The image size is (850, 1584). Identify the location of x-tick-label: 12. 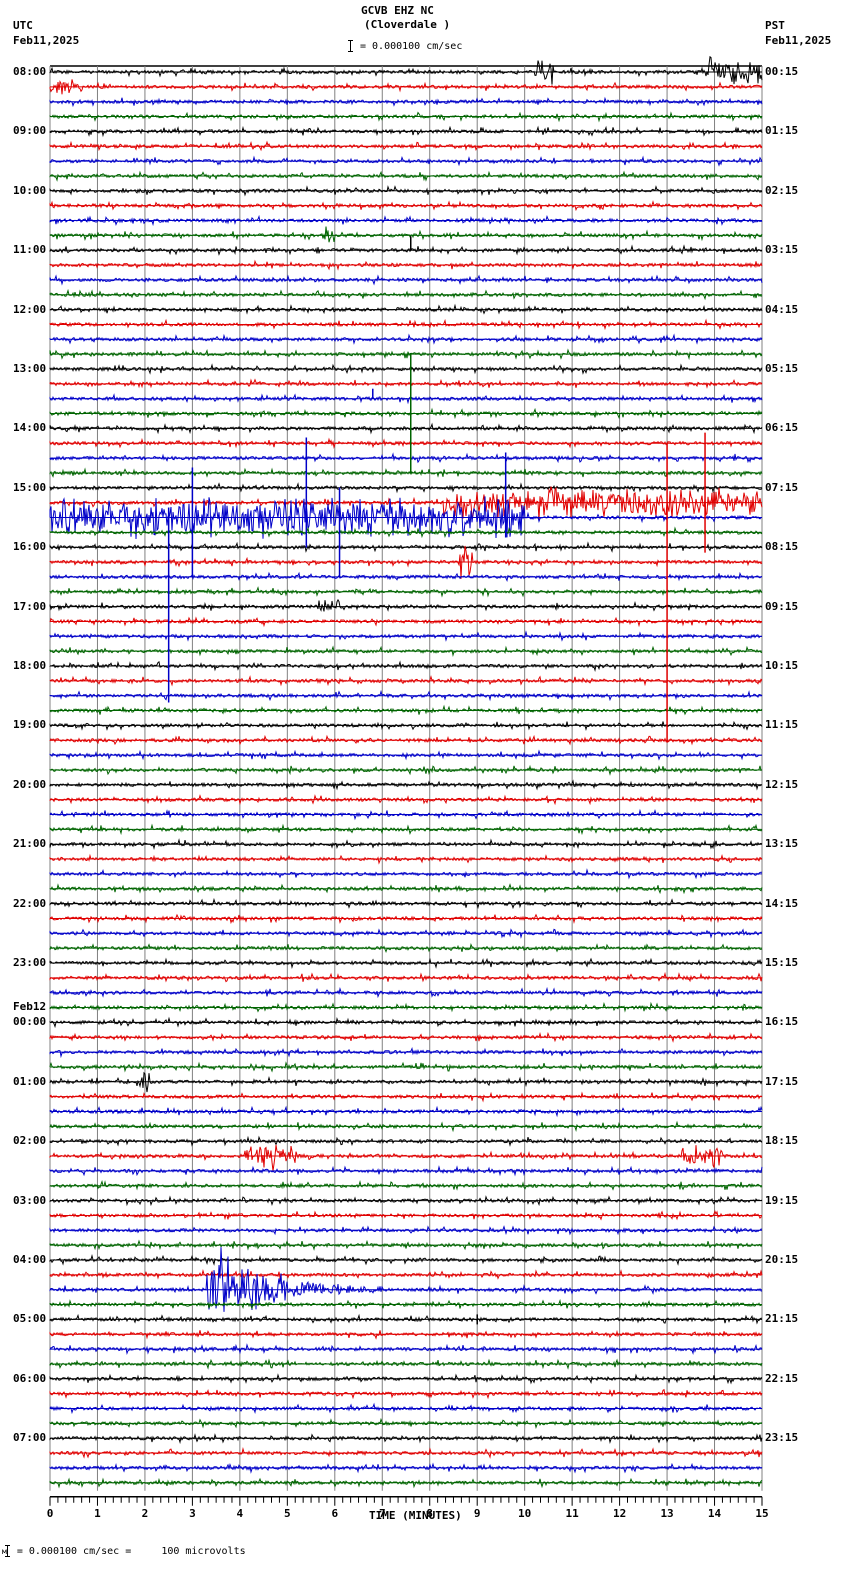
(619, 1513).